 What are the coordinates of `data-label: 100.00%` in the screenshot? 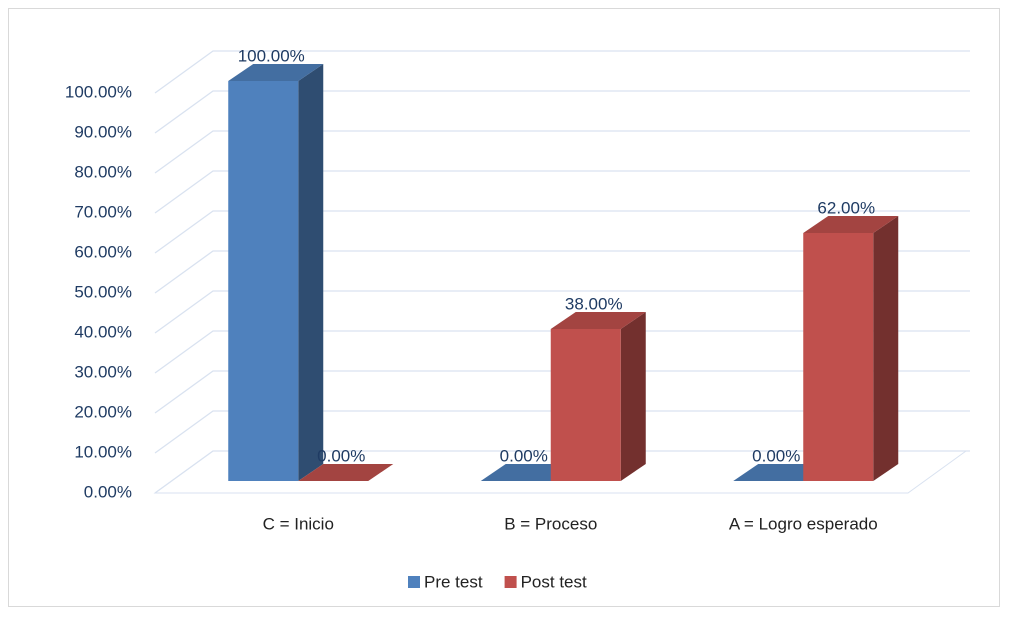 It's located at (271, 55).